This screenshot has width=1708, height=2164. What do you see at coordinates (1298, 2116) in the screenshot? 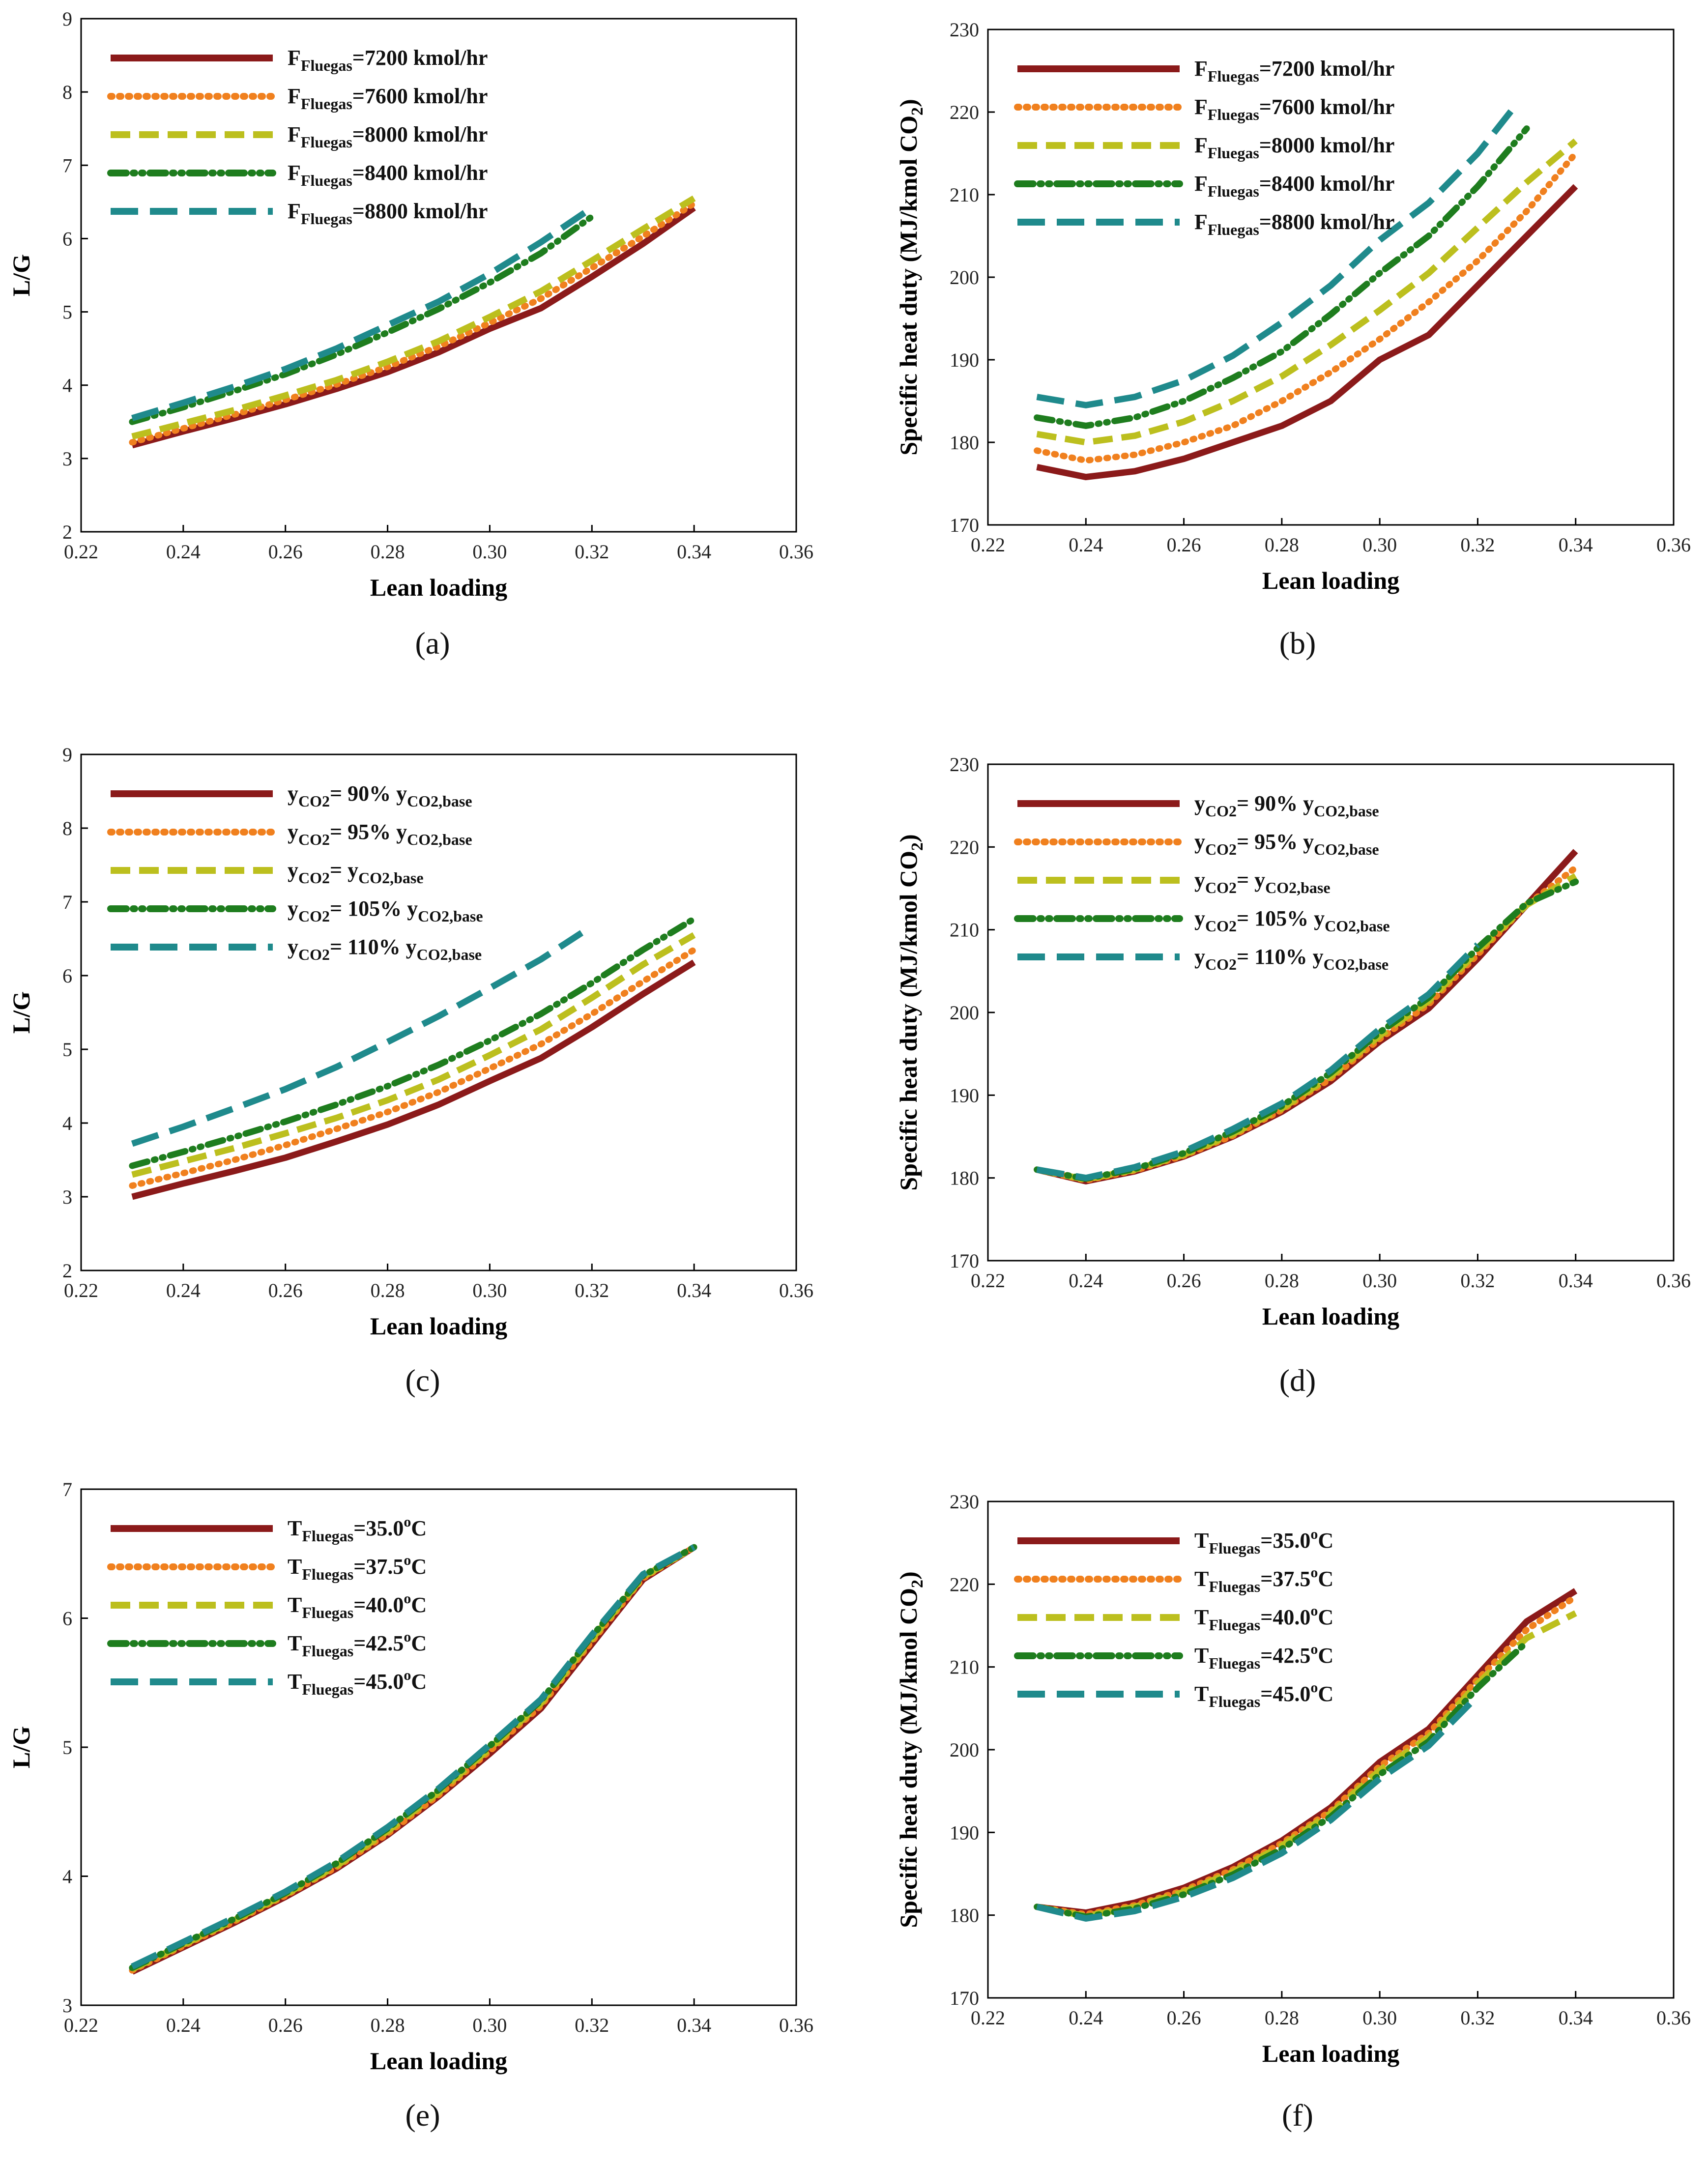
I see `panel-label: (f)` at bounding box center [1298, 2116].